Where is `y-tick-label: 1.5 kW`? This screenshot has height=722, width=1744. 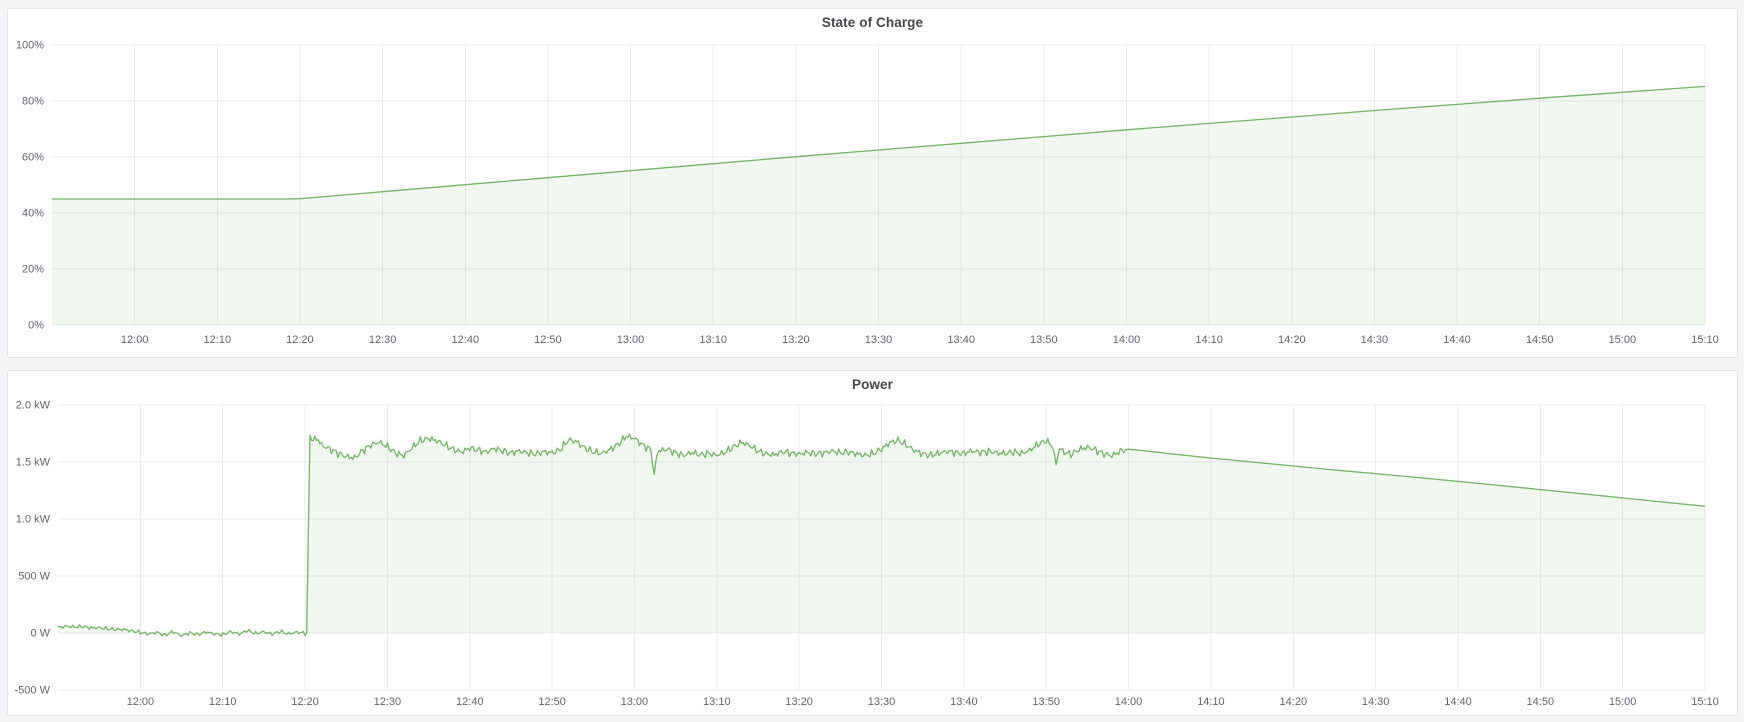
y-tick-label: 1.5 kW is located at coordinates (33, 463).